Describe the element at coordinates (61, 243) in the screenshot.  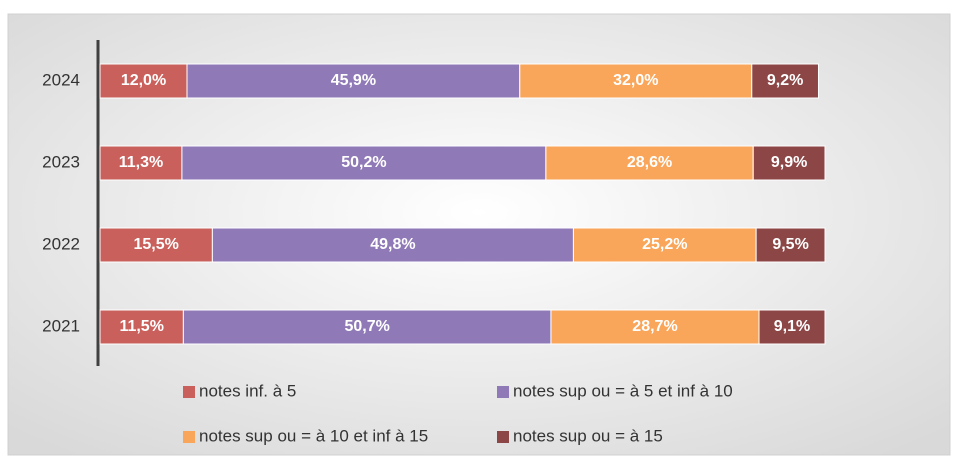
I see `y-tick-label: 2022` at that location.